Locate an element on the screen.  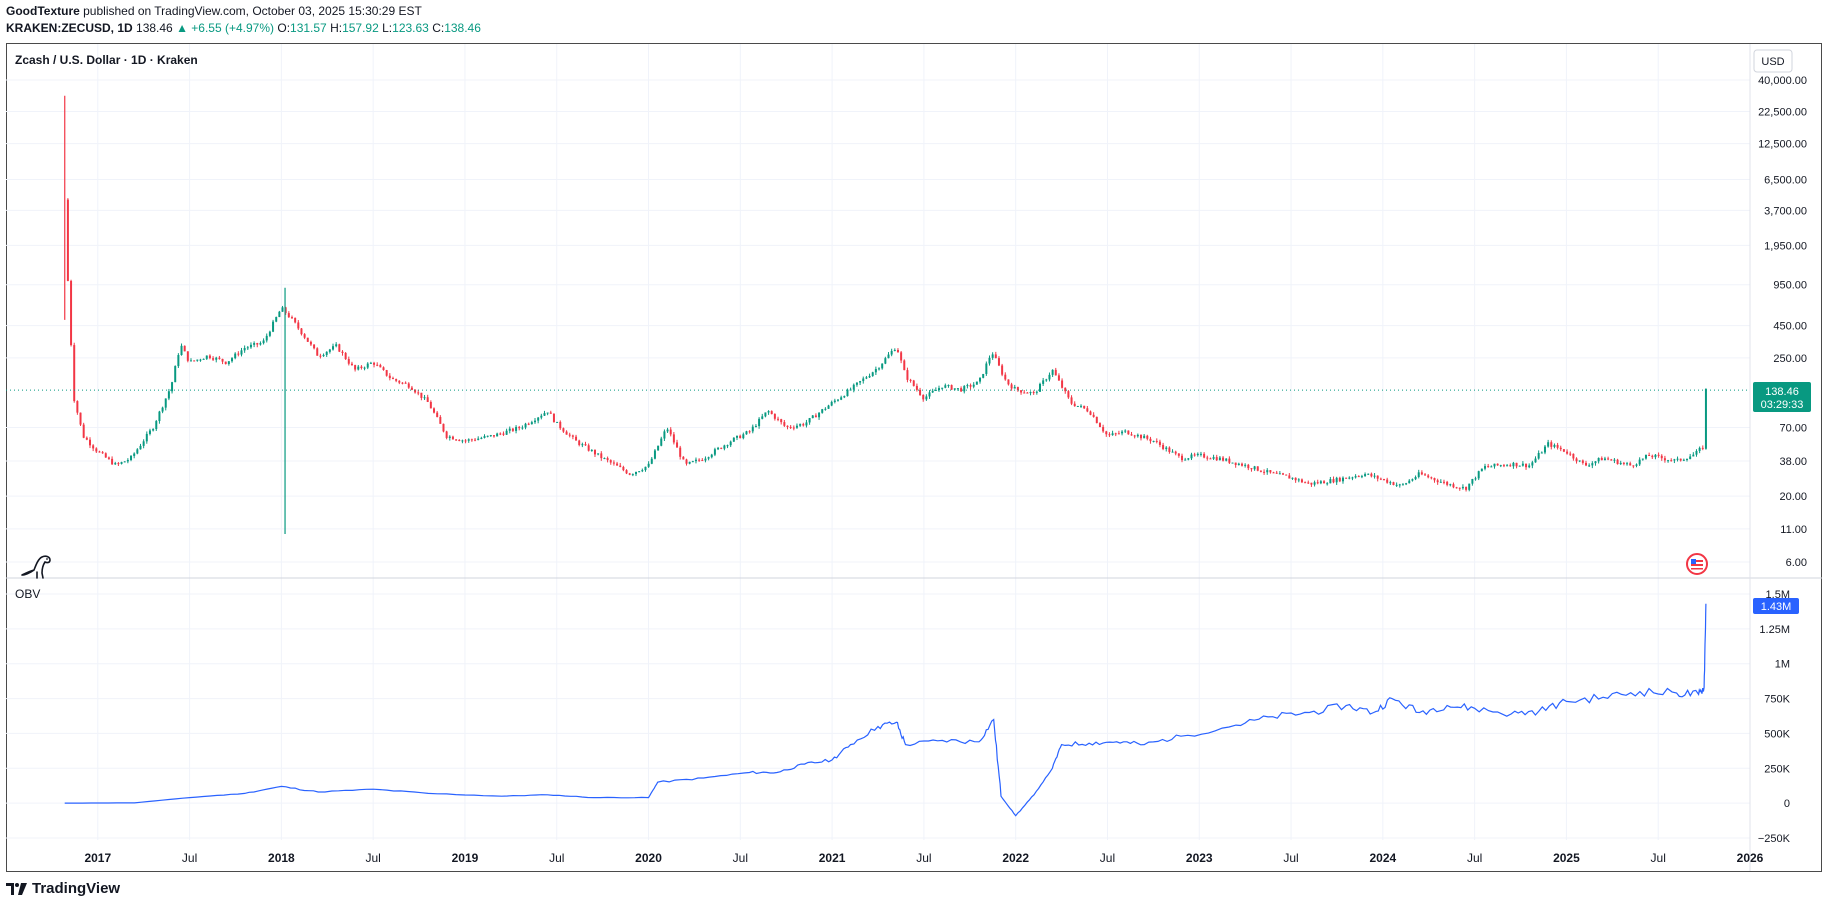
high-value: 157.92 is located at coordinates (360, 28).